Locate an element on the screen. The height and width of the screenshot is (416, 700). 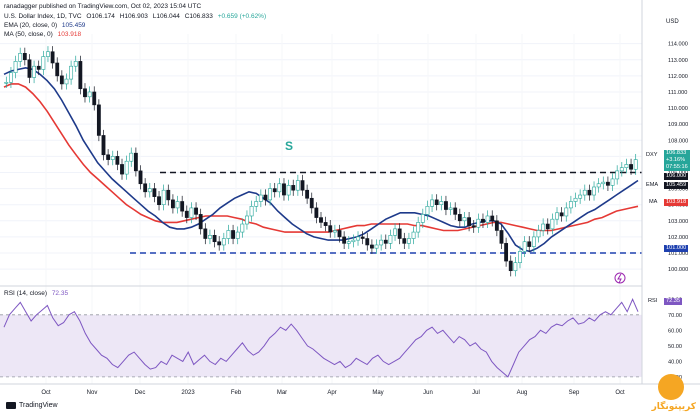
rsi-tick-label: 50.00 is located at coordinates (675, 347).